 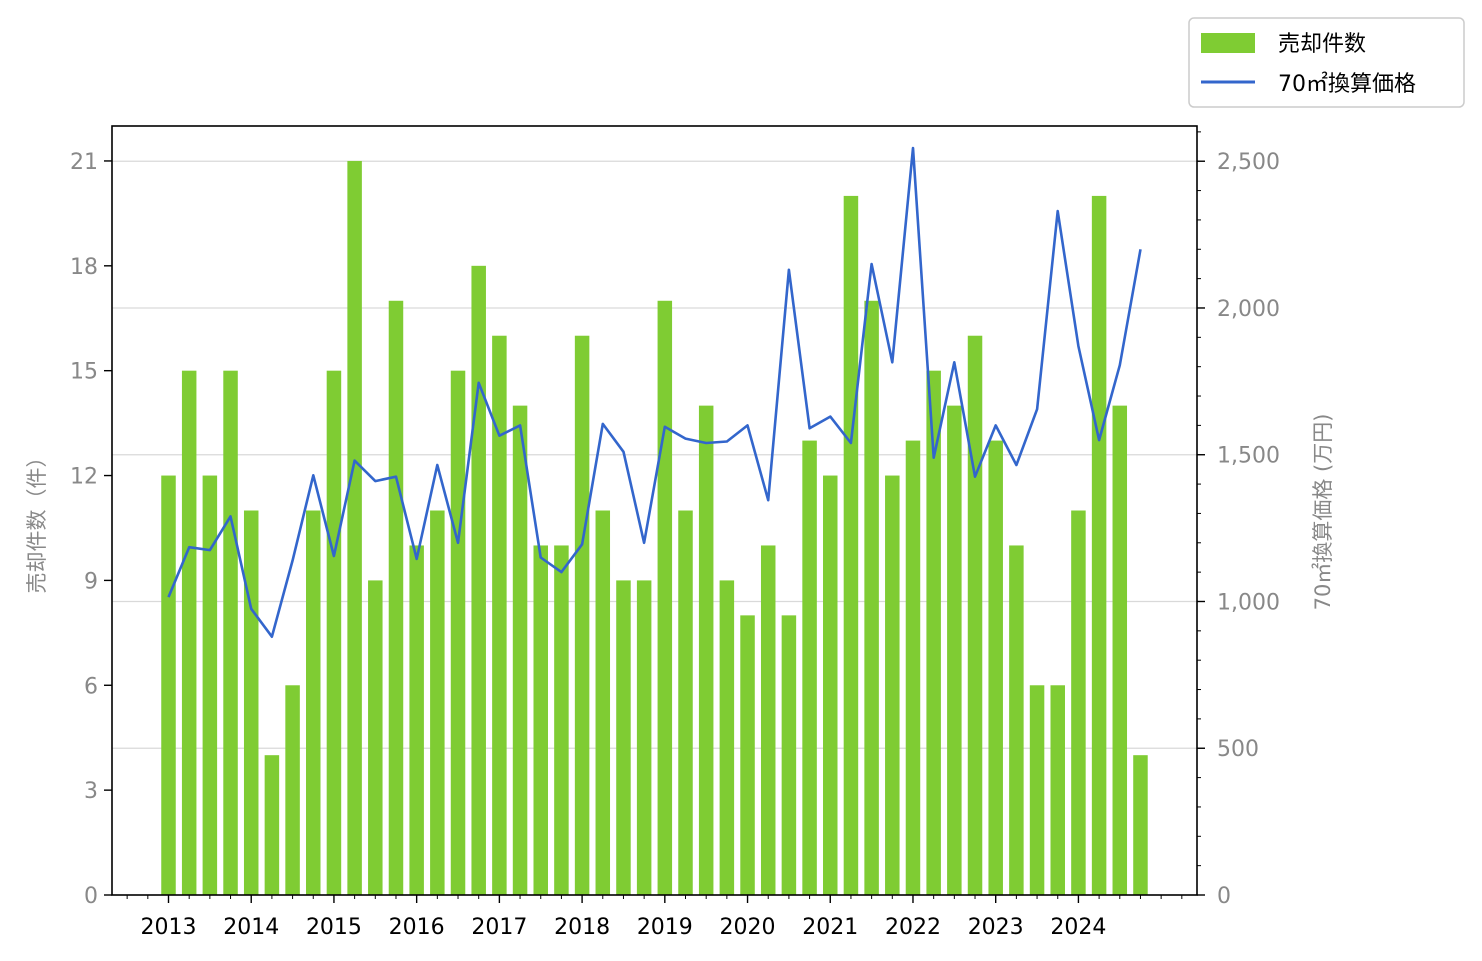 What do you see at coordinates (1248, 162) in the screenshot?
I see `right-tick-label: 2,500` at bounding box center [1248, 162].